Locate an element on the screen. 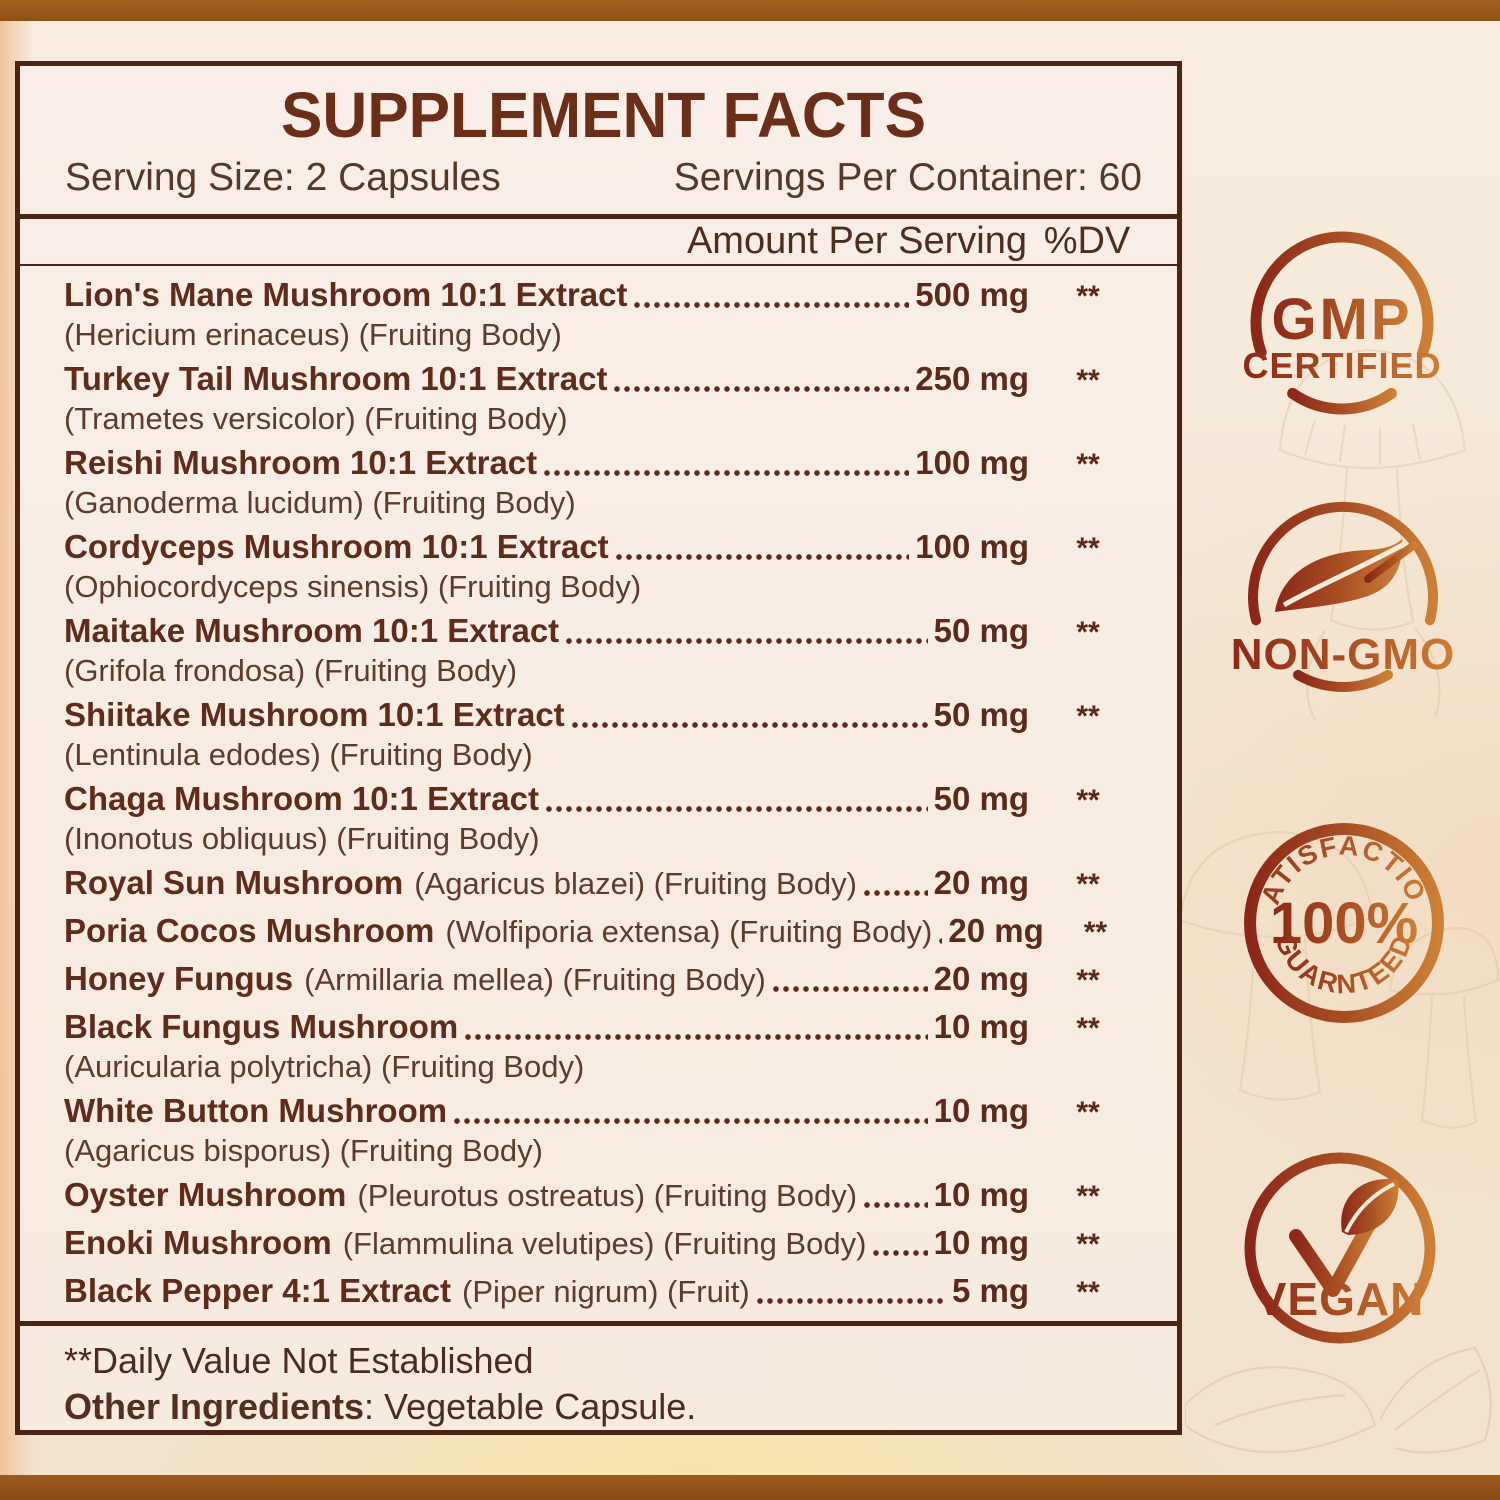 Image resolution: width=1500 pixels, height=1500 pixels. servings-per-container: Servings Per Container: 60 is located at coordinates (907, 177).